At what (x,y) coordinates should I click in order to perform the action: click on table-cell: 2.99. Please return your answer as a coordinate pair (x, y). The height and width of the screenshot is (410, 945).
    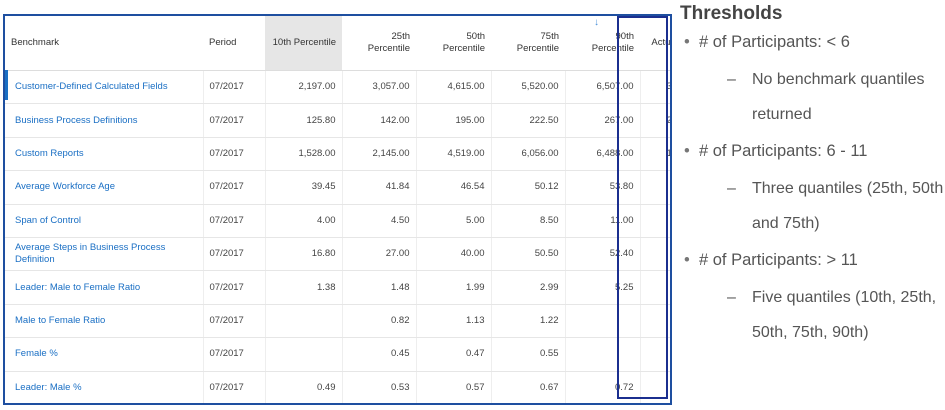
    Looking at the image, I should click on (527, 287).